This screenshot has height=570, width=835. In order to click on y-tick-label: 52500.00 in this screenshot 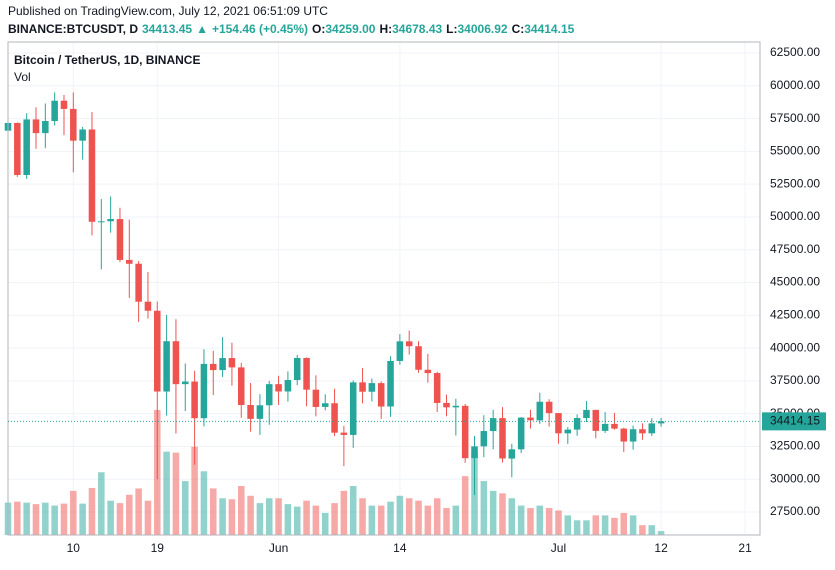, I will do `click(795, 183)`.